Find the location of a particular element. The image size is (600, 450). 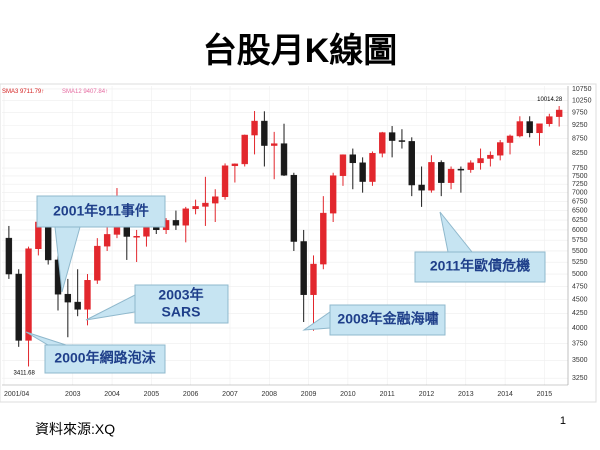

x-tick-label: 2011 is located at coordinates (387, 394).